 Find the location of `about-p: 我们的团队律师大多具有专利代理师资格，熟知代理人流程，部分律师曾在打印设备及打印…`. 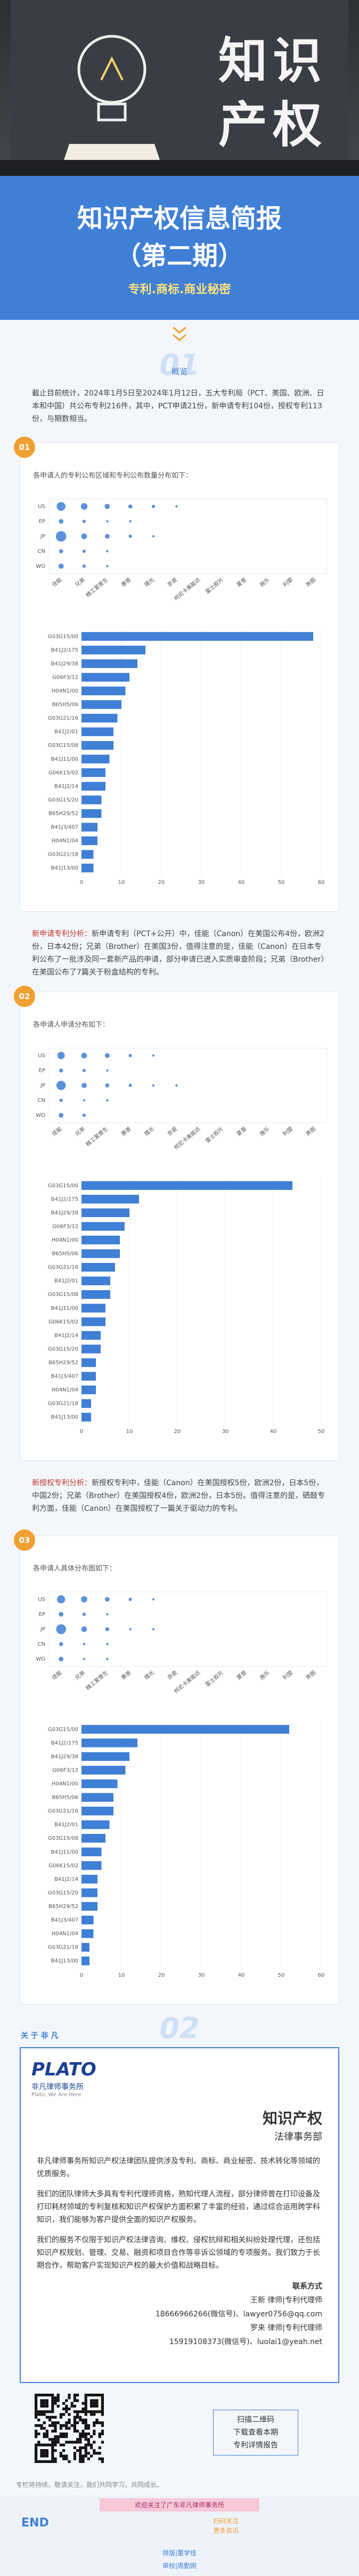

about-p: 我们的团队律师大多具有专利代理师资格，熟知代理人流程，部分律师曾在打印设备及打印… is located at coordinates (178, 2207).